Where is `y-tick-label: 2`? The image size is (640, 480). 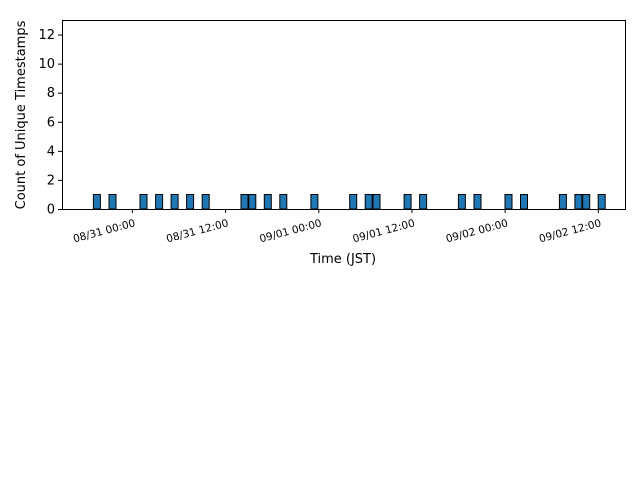 y-tick-label: 2 is located at coordinates (51, 180).